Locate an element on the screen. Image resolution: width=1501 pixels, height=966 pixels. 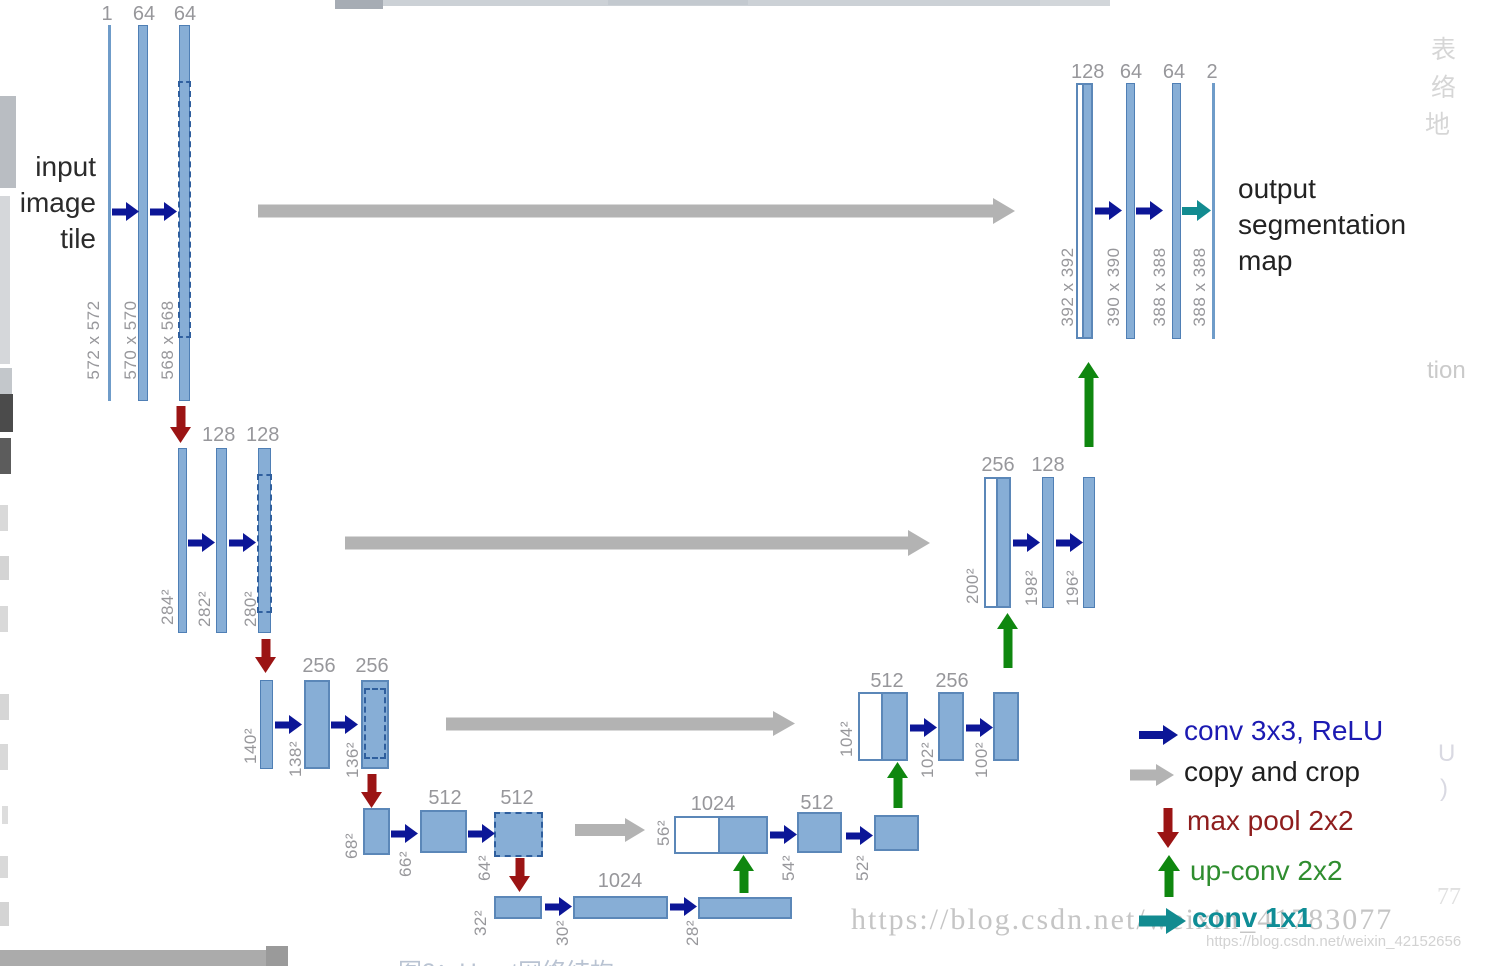
output-label-line: segmentation is located at coordinates (1322, 224).